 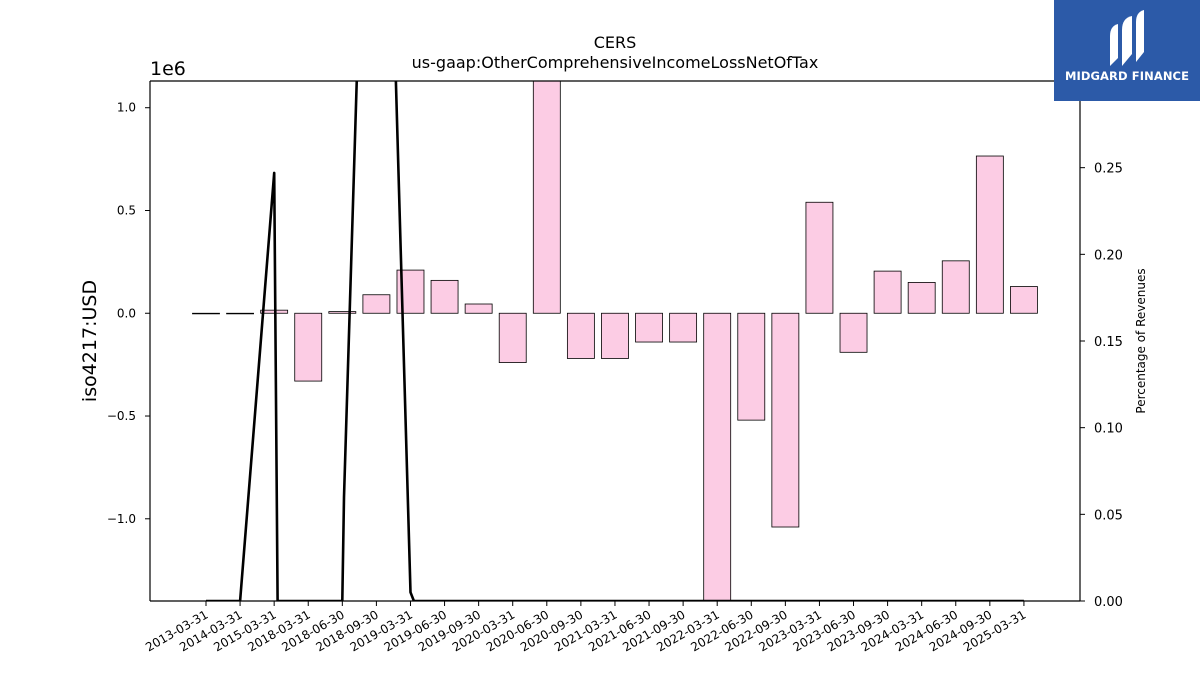 What do you see at coordinates (1108, 255) in the screenshot?
I see `y2-tick-label: 0.20` at bounding box center [1108, 255].